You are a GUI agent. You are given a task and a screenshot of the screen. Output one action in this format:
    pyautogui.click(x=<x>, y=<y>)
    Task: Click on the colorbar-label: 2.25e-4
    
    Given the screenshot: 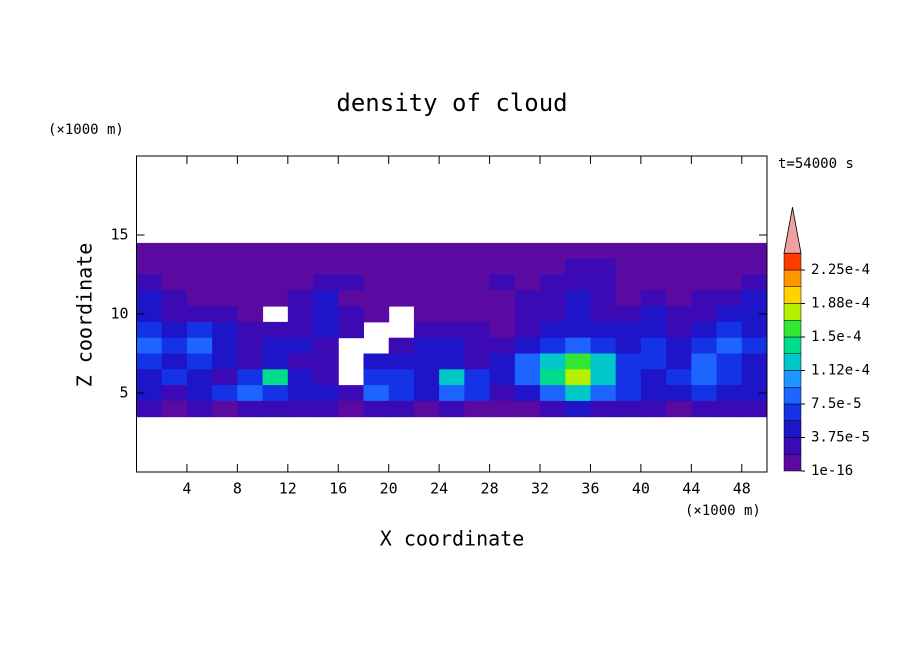 What is the action you would take?
    pyautogui.click(x=840, y=270)
    